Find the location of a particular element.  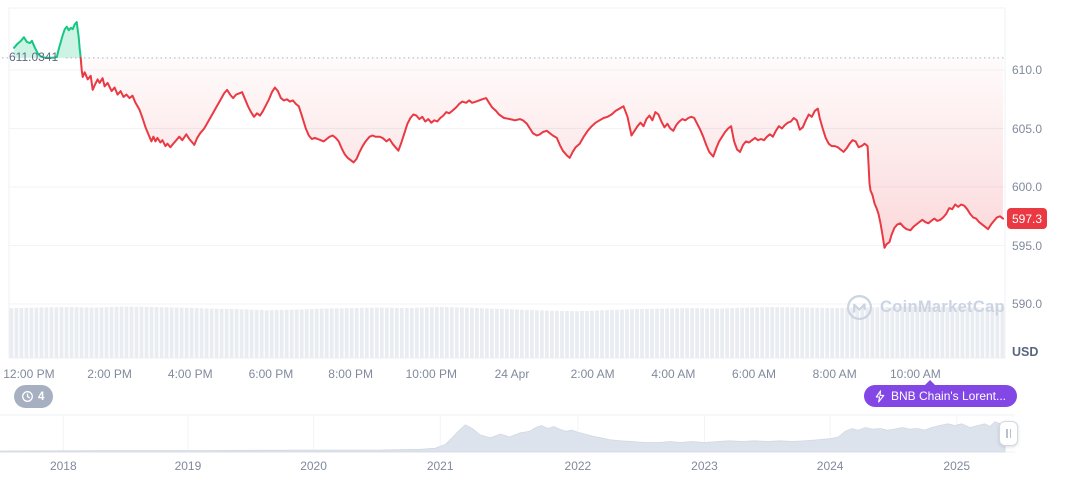

year-label: 2023 is located at coordinates (704, 466).